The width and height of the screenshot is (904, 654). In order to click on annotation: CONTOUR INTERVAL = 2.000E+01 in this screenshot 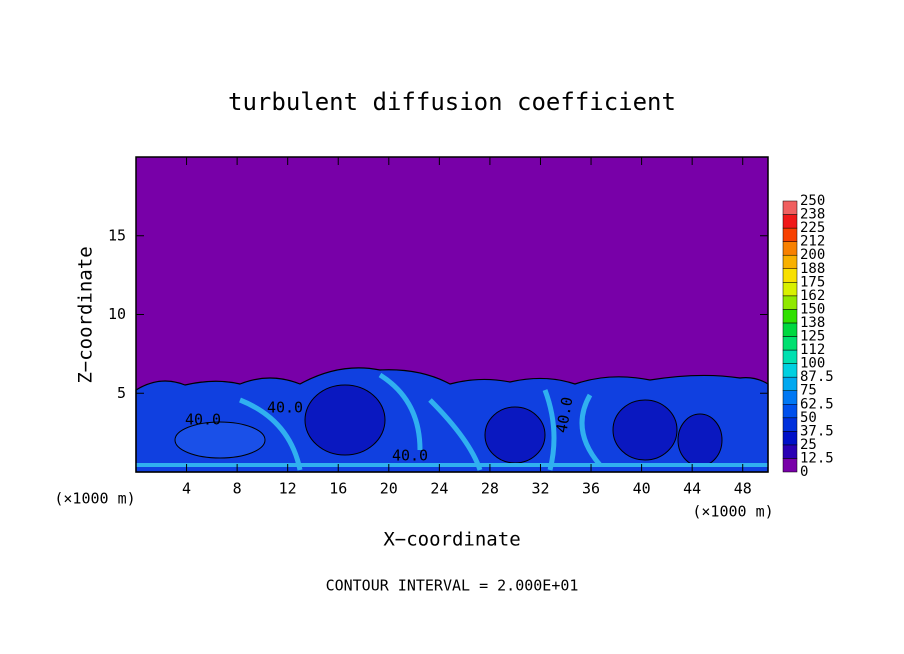, I will do `click(452, 586)`.